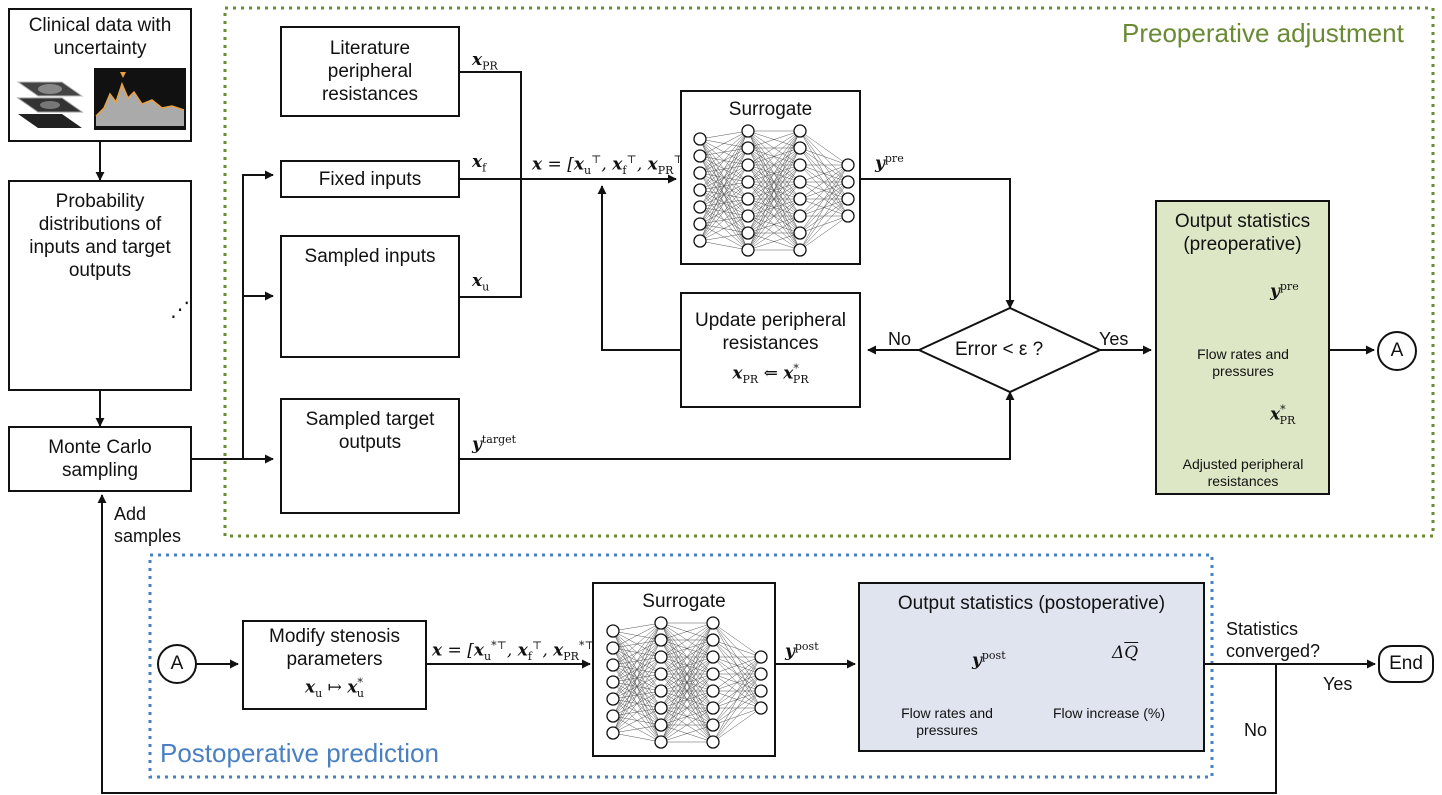  What do you see at coordinates (999, 349) in the screenshot?
I see `decision-label: Error < ε ?` at bounding box center [999, 349].